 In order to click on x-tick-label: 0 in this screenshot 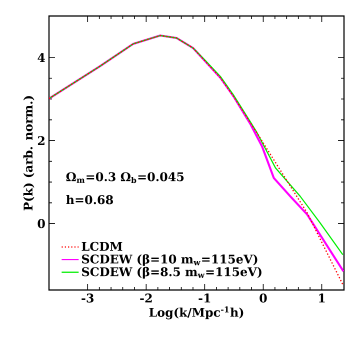, I will do `click(263, 298)`.